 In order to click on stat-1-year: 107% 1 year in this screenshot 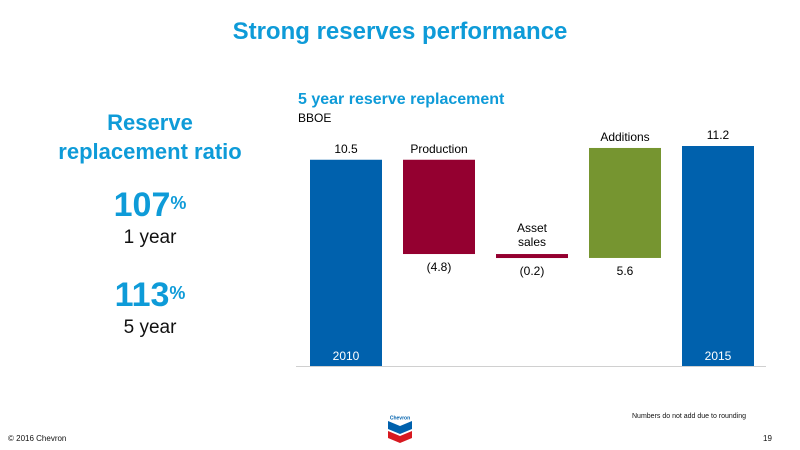, I will do `click(150, 218)`.